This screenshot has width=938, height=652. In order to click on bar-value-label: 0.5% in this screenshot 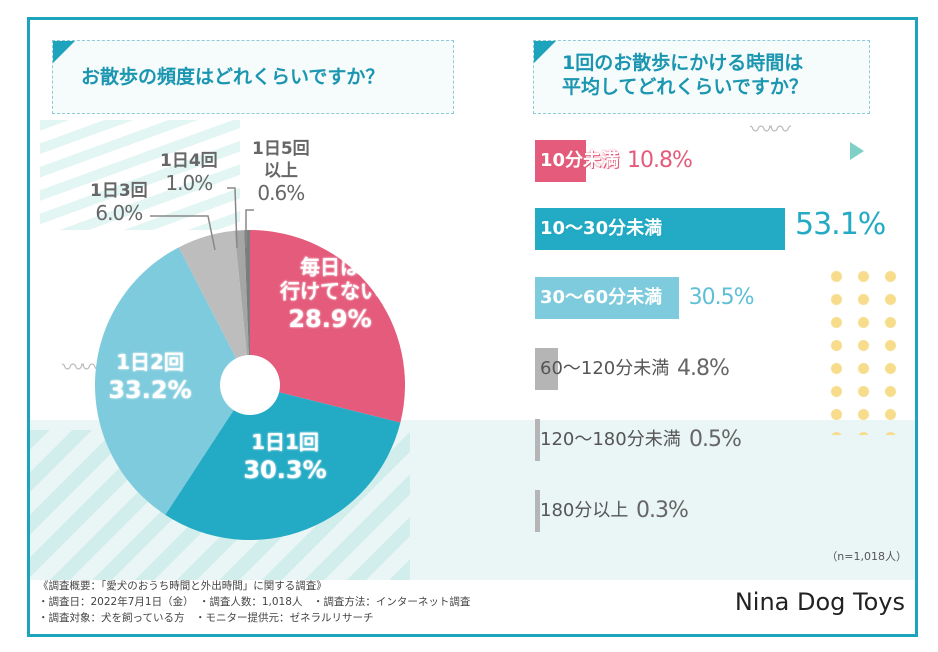, I will do `click(715, 439)`.